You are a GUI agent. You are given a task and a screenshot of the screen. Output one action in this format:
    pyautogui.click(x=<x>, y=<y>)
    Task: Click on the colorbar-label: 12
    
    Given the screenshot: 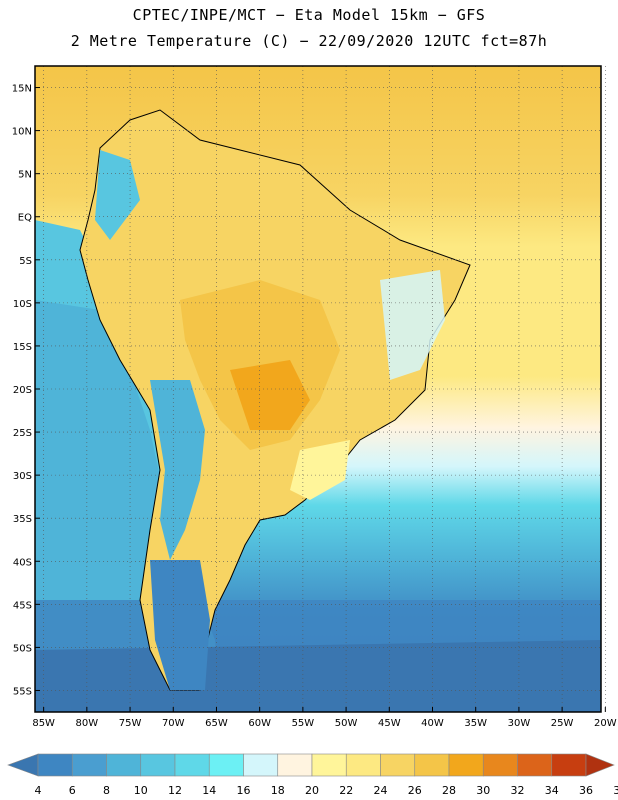 What is the action you would take?
    pyautogui.click(x=175, y=790)
    